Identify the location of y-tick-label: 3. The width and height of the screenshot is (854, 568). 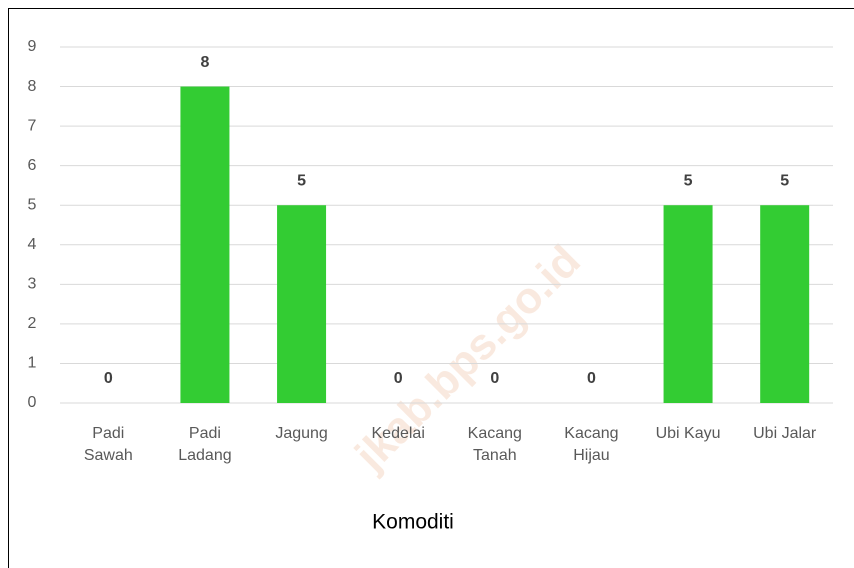
(32, 284).